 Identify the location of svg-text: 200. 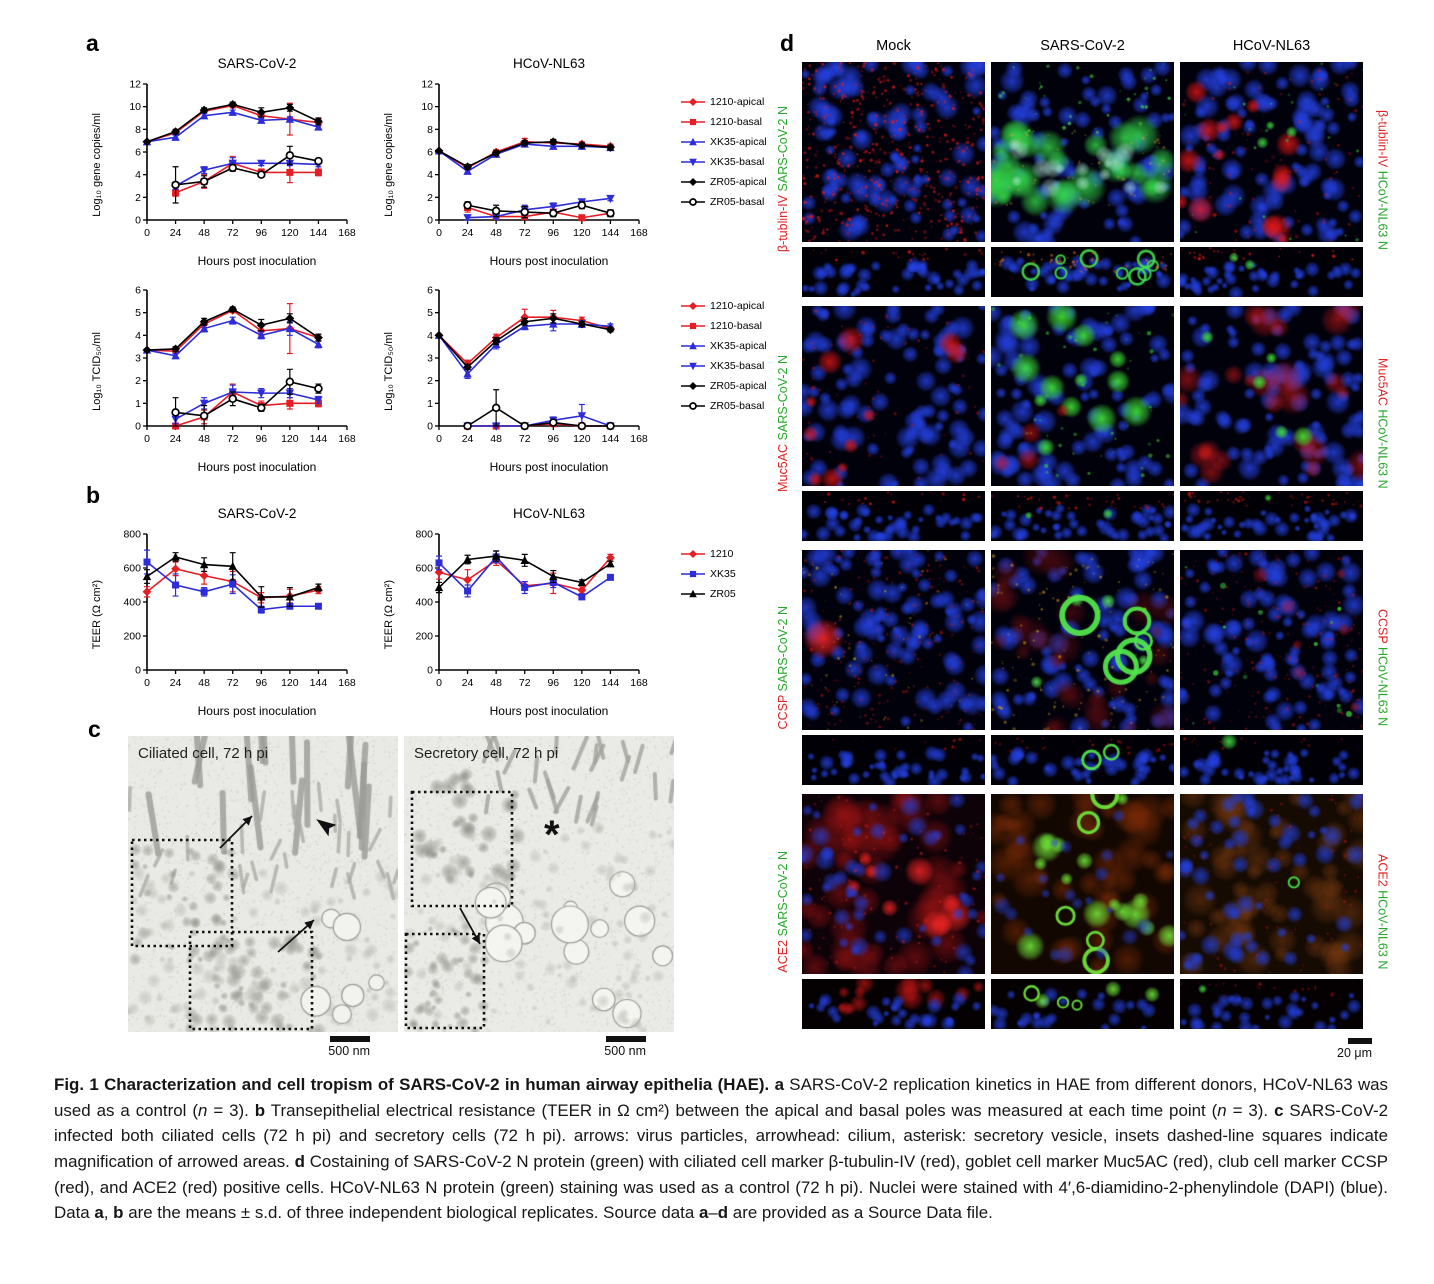
(132, 637).